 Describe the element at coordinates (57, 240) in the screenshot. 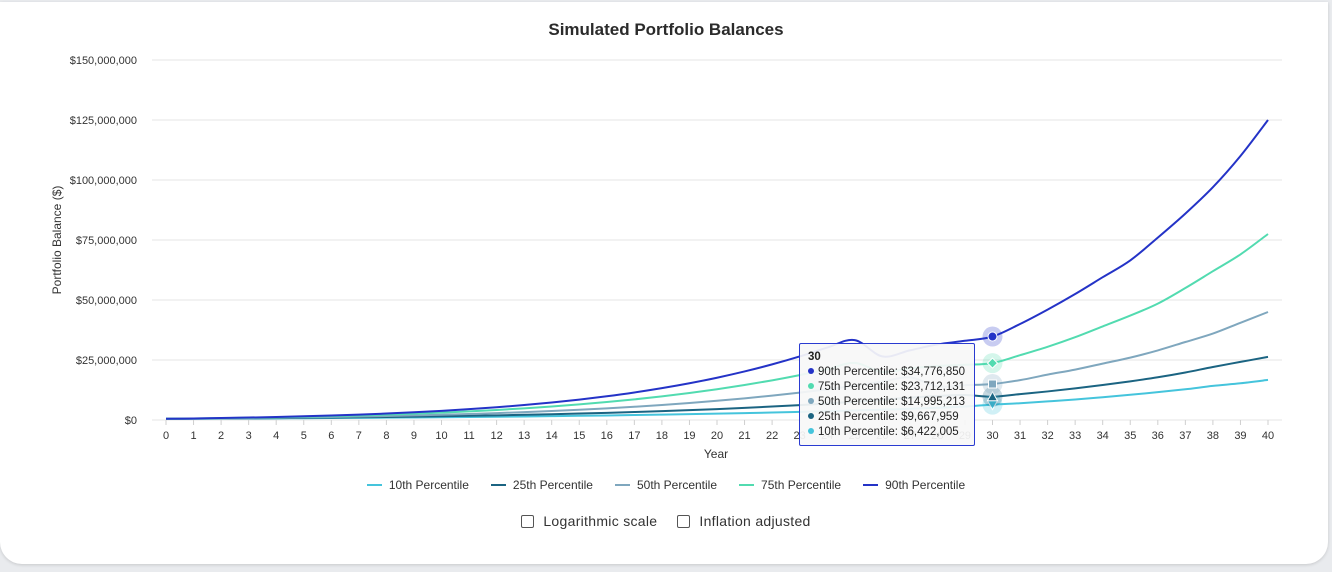

I see `y-axis-title: Portfolio Balance ($)` at that location.